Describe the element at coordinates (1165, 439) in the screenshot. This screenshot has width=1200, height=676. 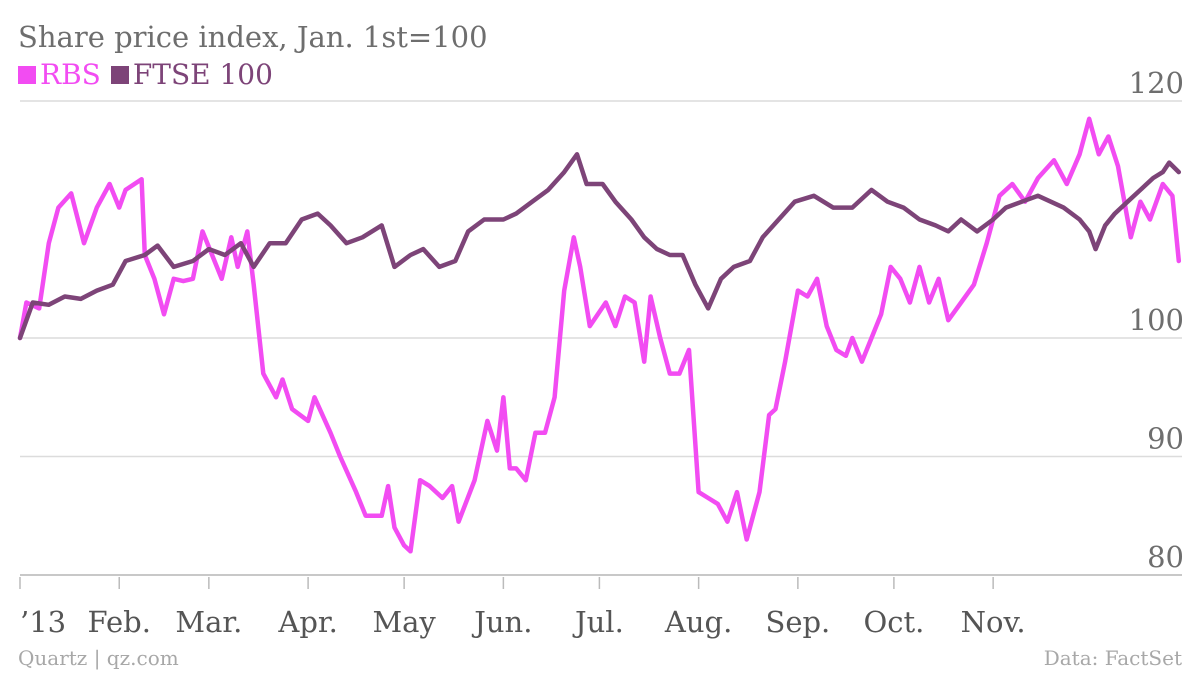
I see `y-tick-label: 90` at that location.